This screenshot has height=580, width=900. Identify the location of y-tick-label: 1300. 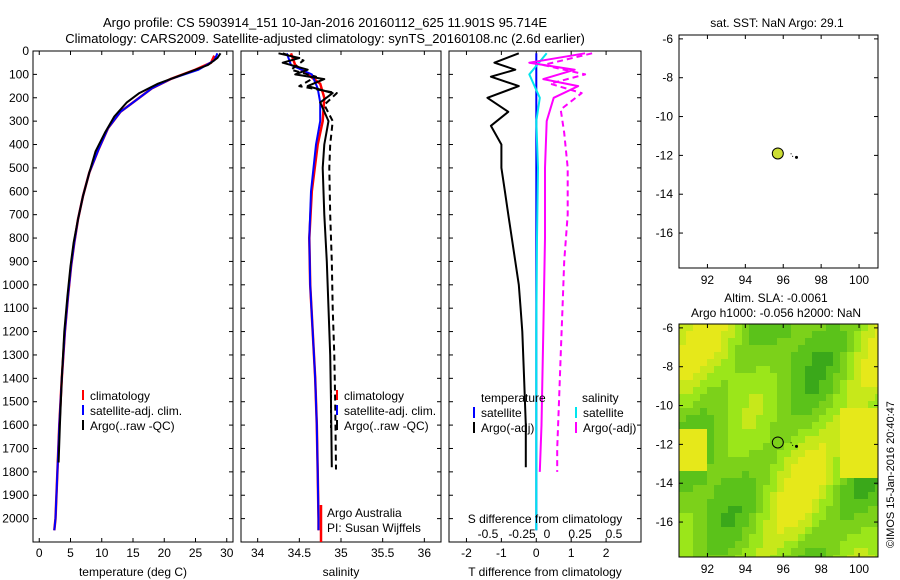
(15, 355).